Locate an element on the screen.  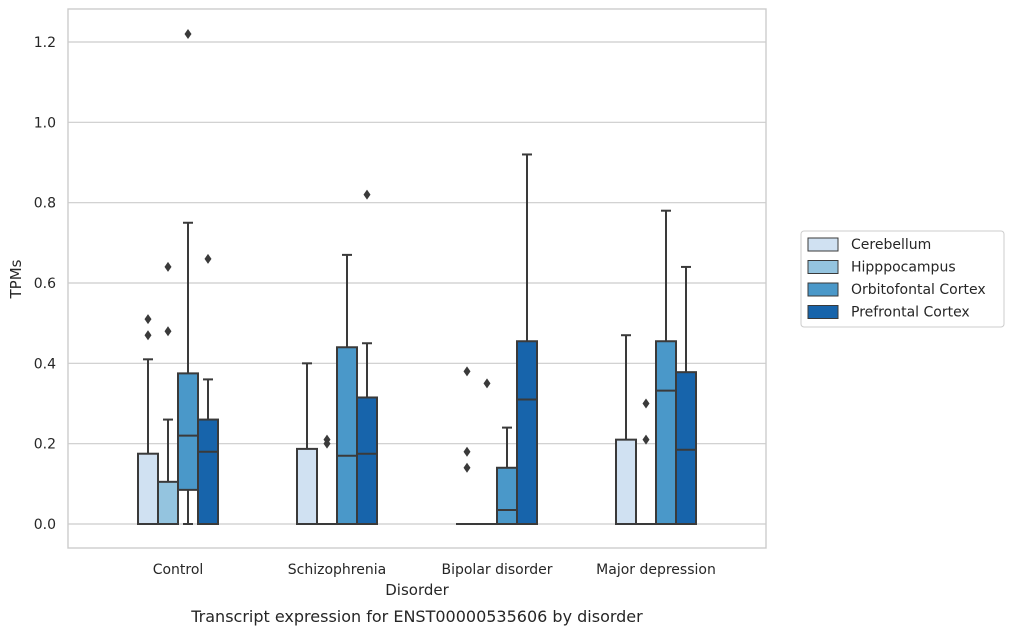
legend-label: Orbitofontal Cortex is located at coordinates (918, 290).